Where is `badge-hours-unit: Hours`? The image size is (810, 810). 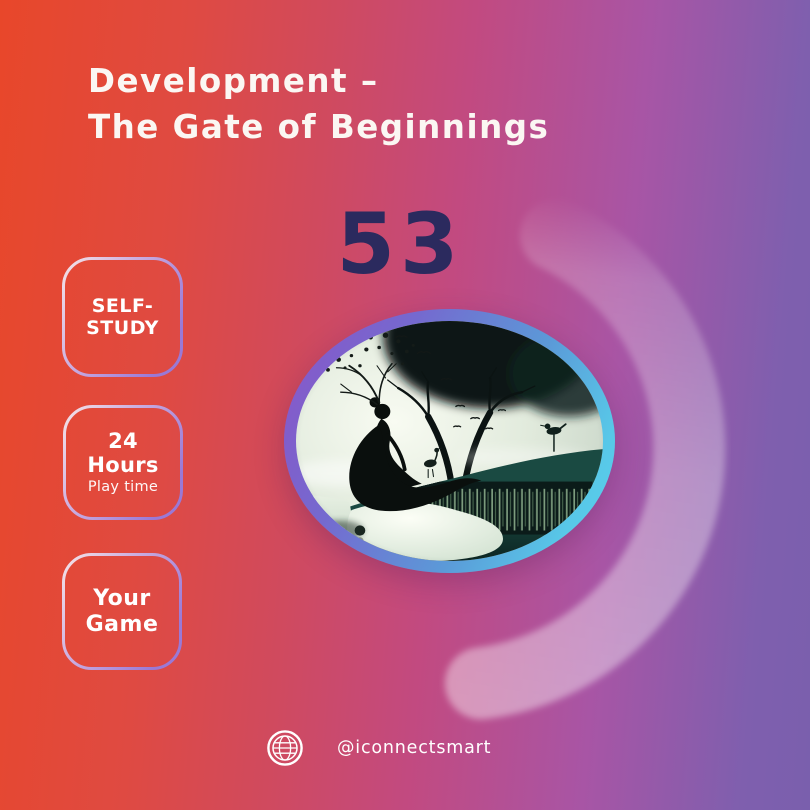
badge-hours-unit: Hours is located at coordinates (123, 465).